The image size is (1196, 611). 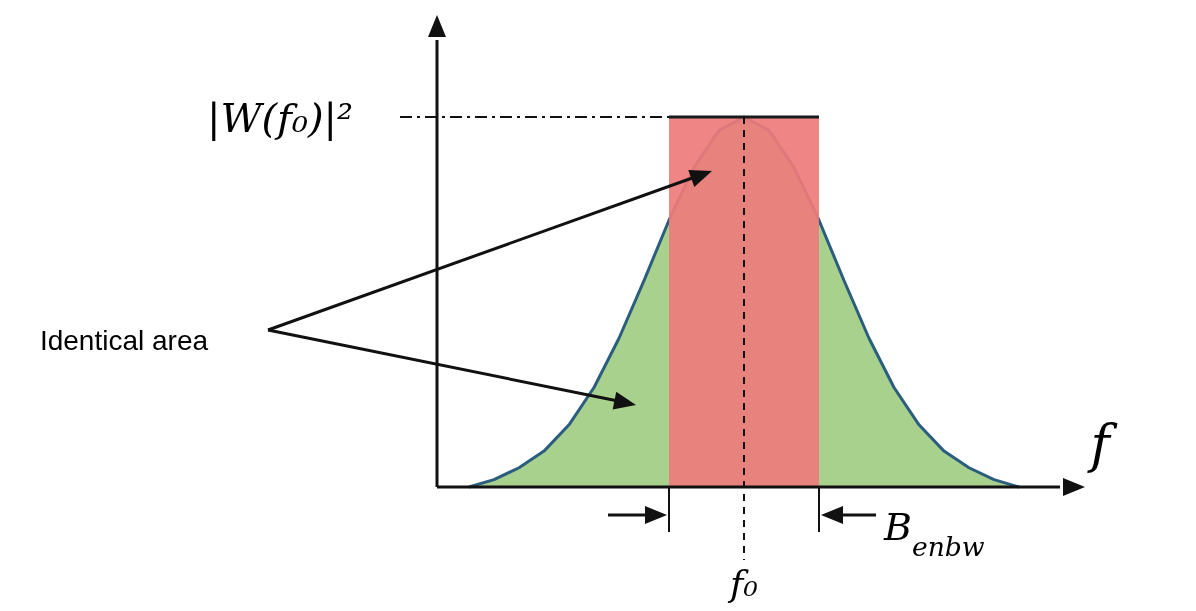 What do you see at coordinates (280, 118) in the screenshot?
I see `ref-line-label: |W(f₀)|²` at bounding box center [280, 118].